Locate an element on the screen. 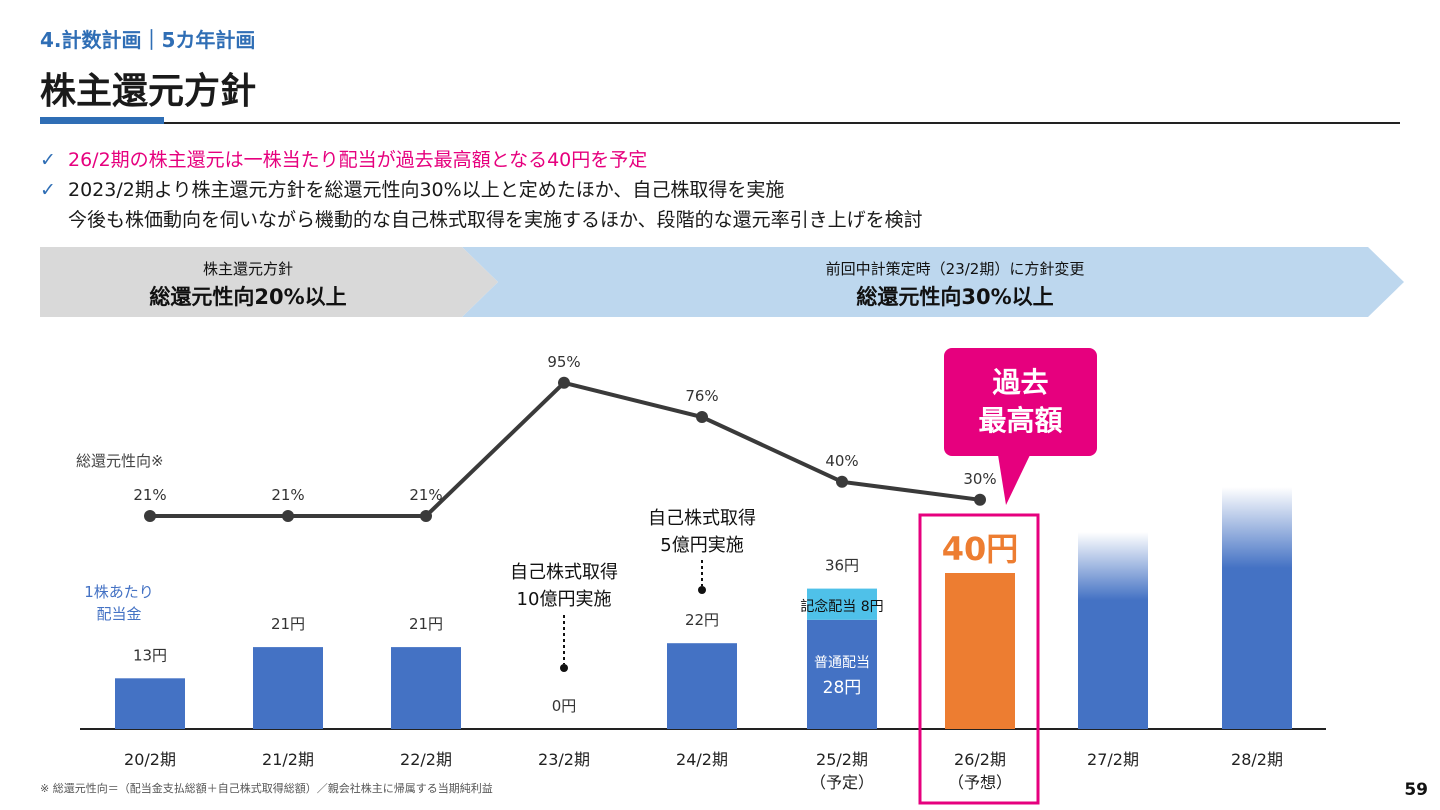  x-tick-sub-25/2期: （予定） is located at coordinates (842, 782).